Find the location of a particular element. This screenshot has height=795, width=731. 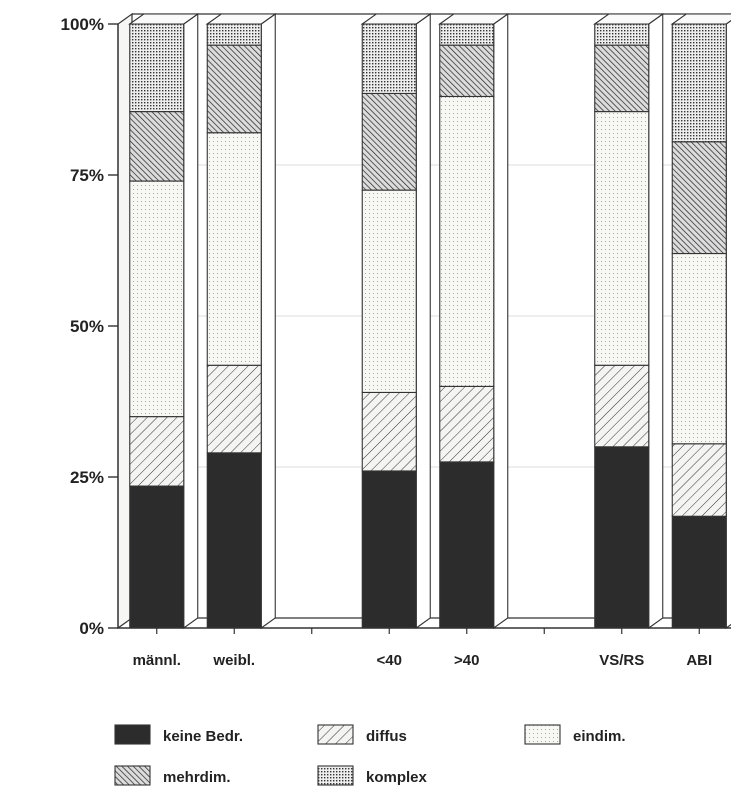

legend-label: eindim. is located at coordinates (599, 736).